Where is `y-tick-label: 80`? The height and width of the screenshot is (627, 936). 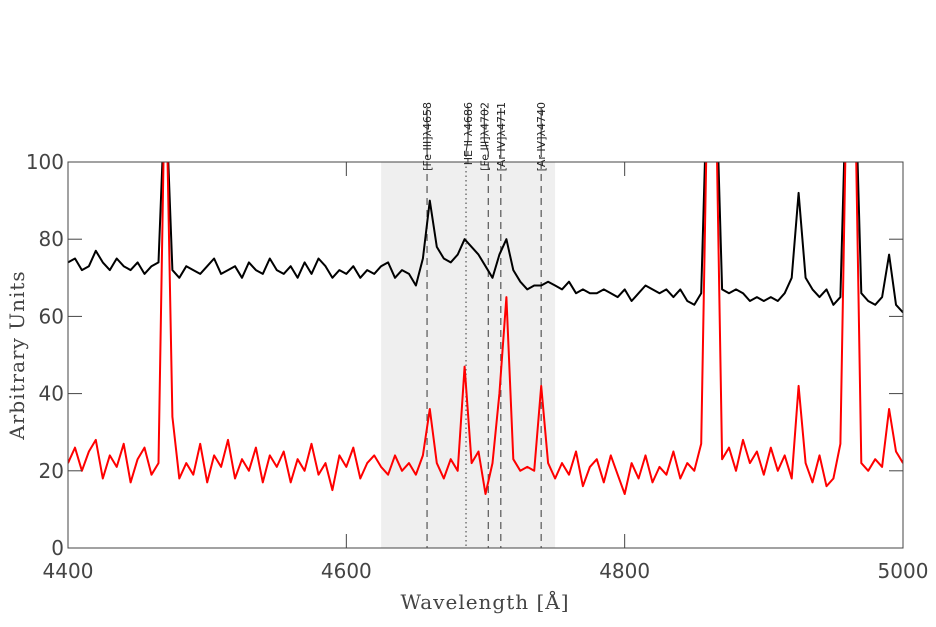 y-tick-label: 80 is located at coordinates (51, 239).